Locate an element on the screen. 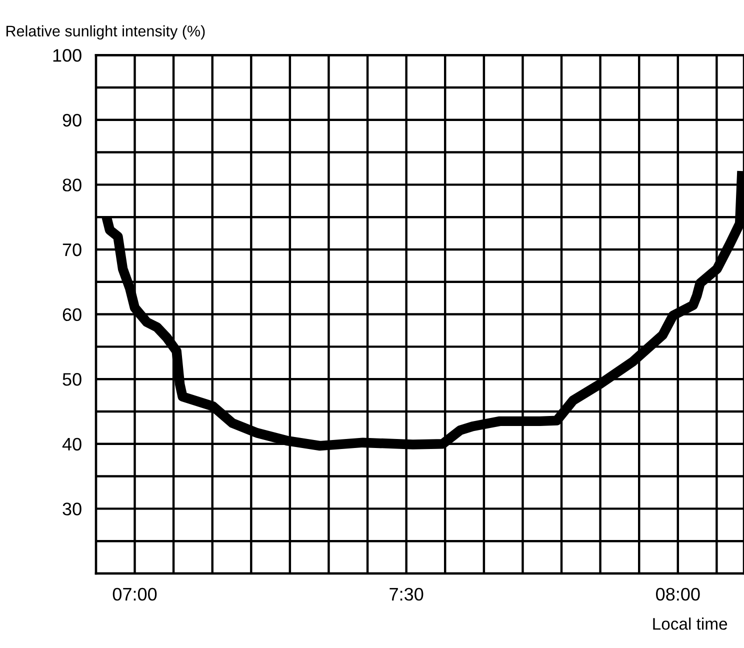 This screenshot has width=744, height=648. y-tick-label: 80 is located at coordinates (72, 185).